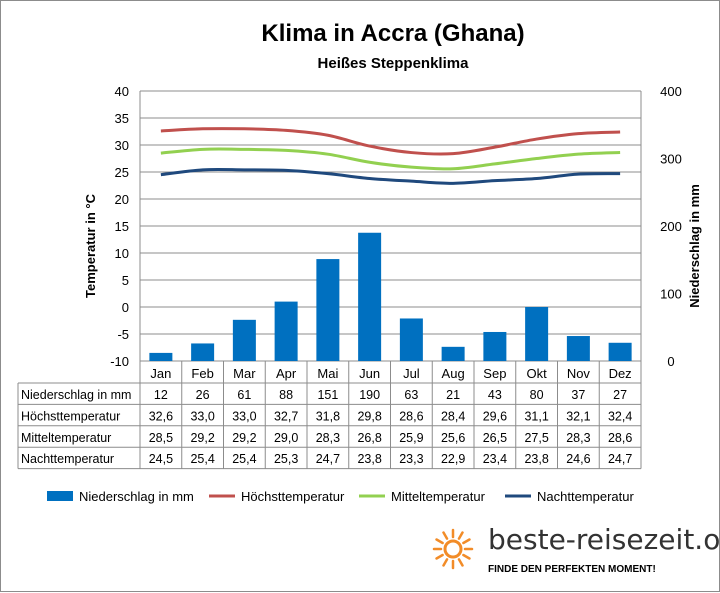 The image size is (720, 593). Describe the element at coordinates (536, 416) in the screenshot. I see `table-cell: 31,1` at that location.